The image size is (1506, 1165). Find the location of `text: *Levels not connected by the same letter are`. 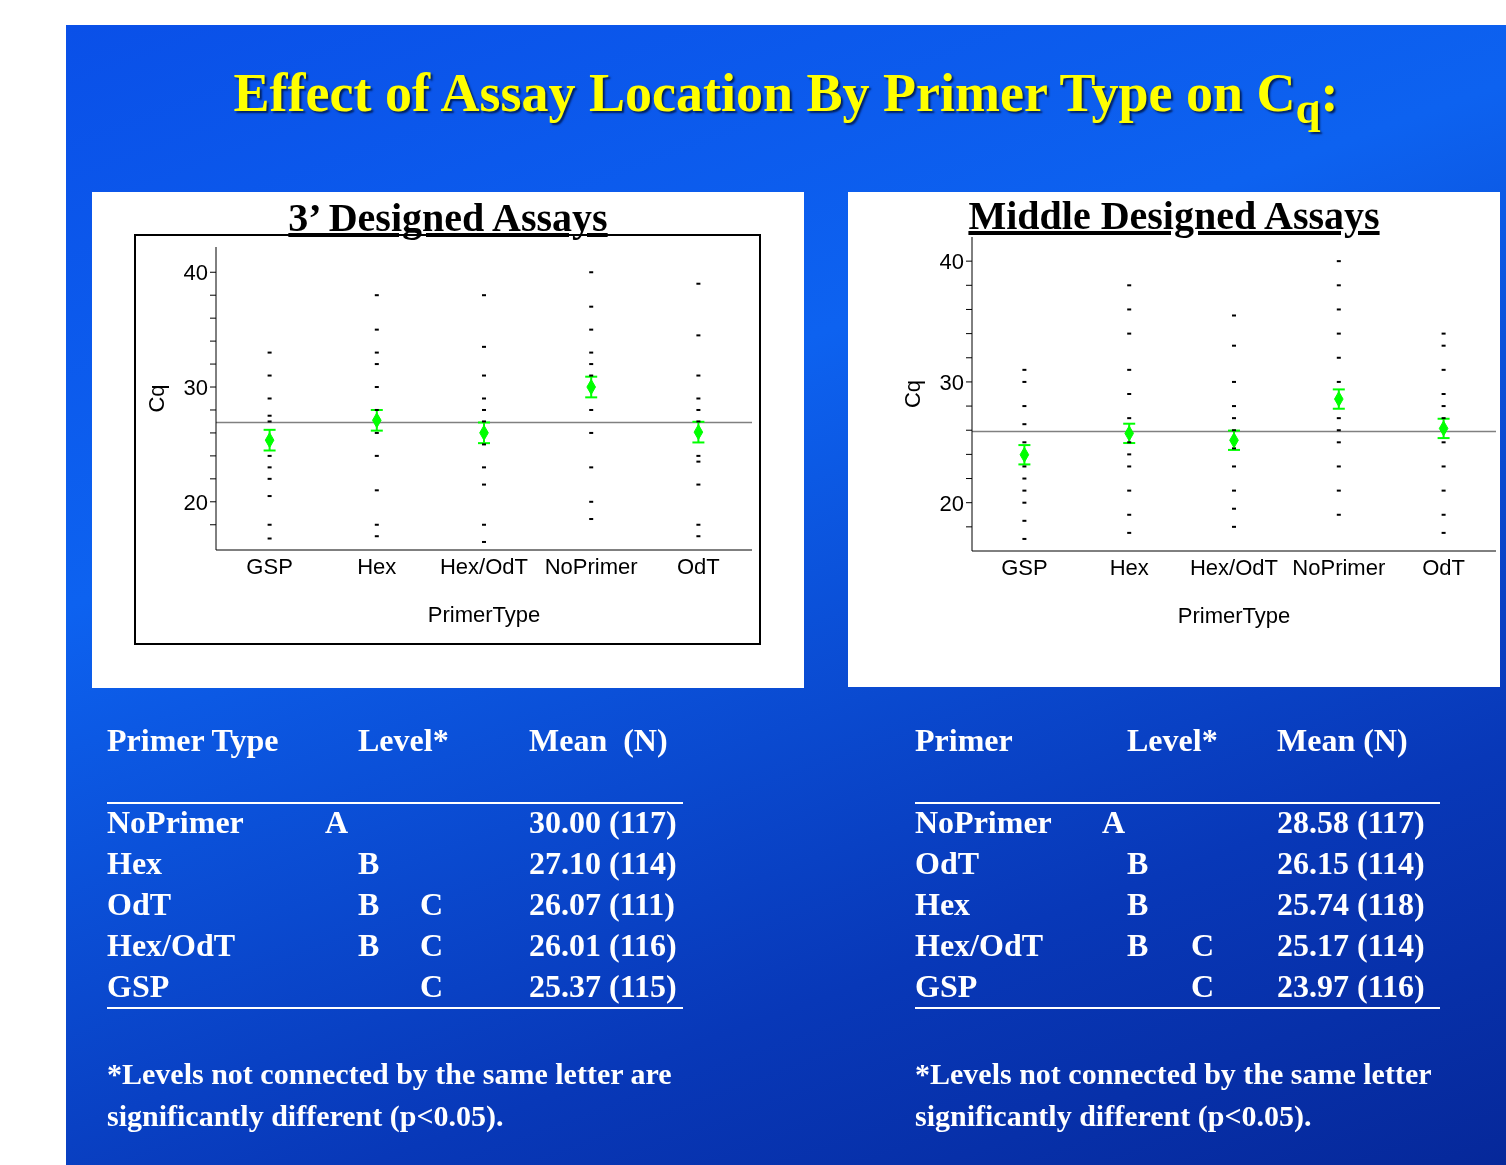

text: *Levels not connected by the same letter are is located at coordinates (390, 1074).